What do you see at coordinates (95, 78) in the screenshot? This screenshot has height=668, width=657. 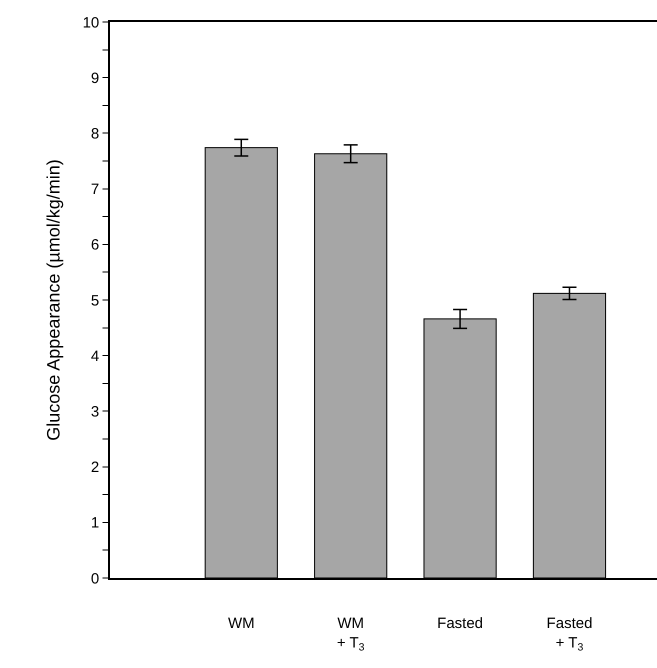 I see `y-tick-label: 9` at bounding box center [95, 78].